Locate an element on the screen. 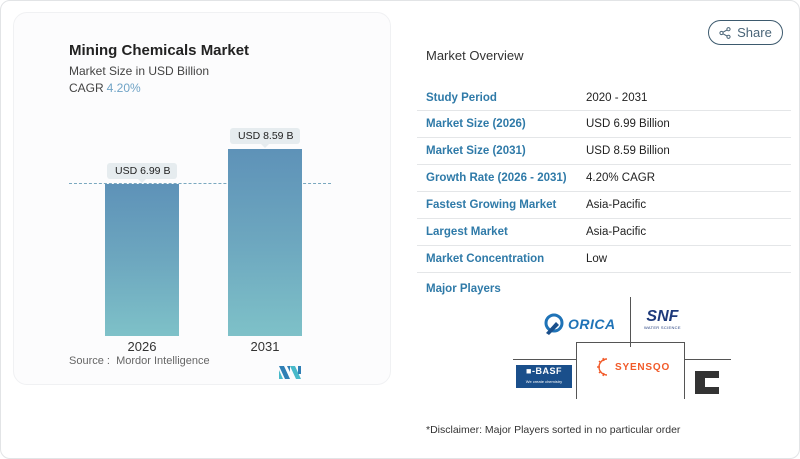  chart-source: Source : Mordor Intelligence is located at coordinates (139, 361).